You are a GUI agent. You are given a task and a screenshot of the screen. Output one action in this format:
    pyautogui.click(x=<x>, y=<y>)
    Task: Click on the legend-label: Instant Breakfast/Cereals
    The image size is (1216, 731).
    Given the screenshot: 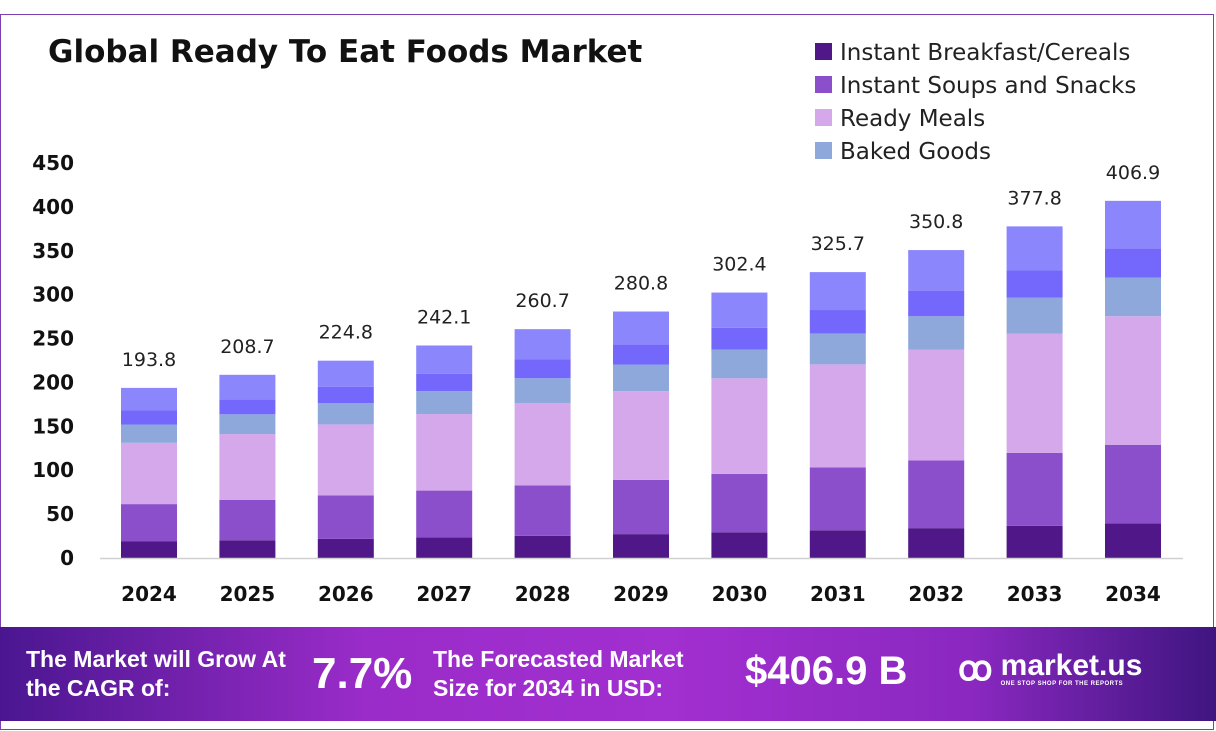 What is the action you would take?
    pyautogui.click(x=985, y=53)
    